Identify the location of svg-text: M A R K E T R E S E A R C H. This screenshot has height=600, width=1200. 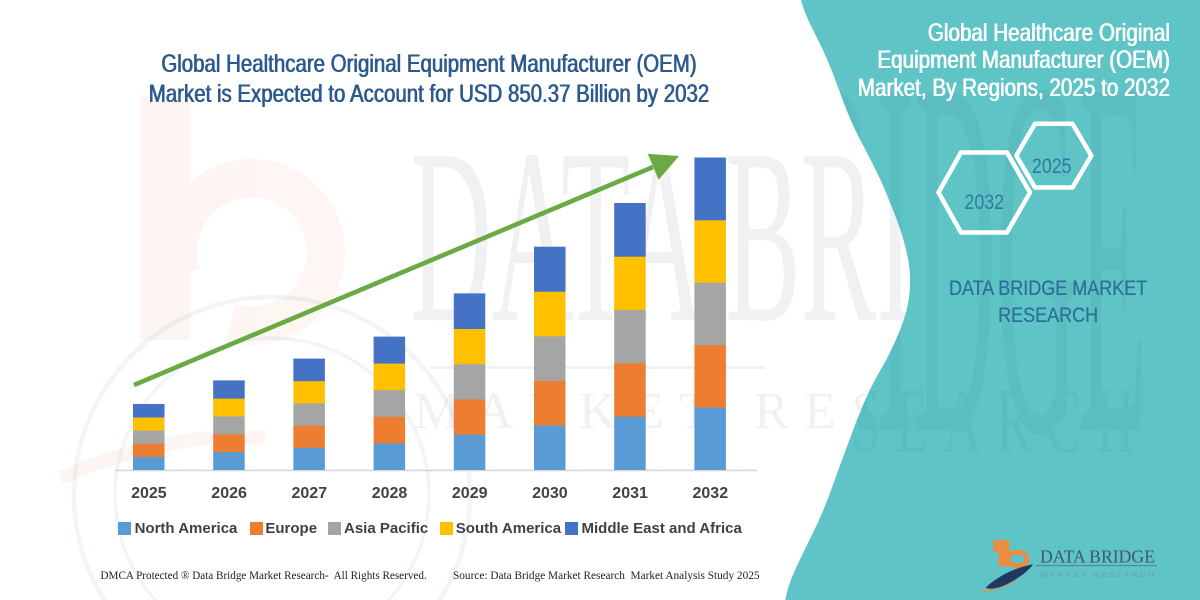
(1097, 576).